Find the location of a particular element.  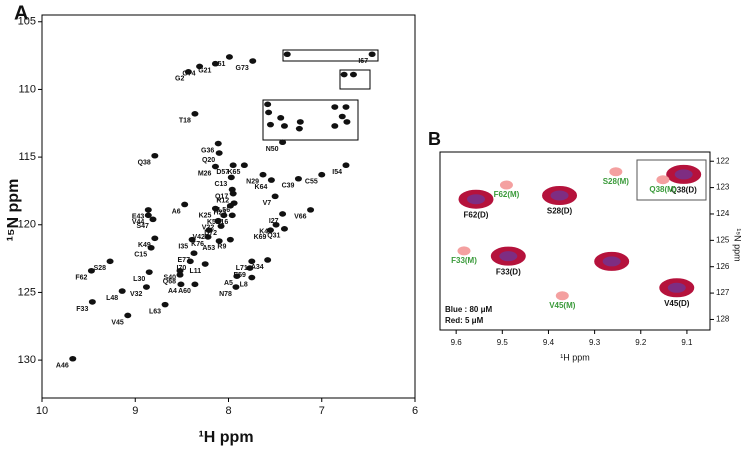

peak-label: F33 is located at coordinates (82, 309).